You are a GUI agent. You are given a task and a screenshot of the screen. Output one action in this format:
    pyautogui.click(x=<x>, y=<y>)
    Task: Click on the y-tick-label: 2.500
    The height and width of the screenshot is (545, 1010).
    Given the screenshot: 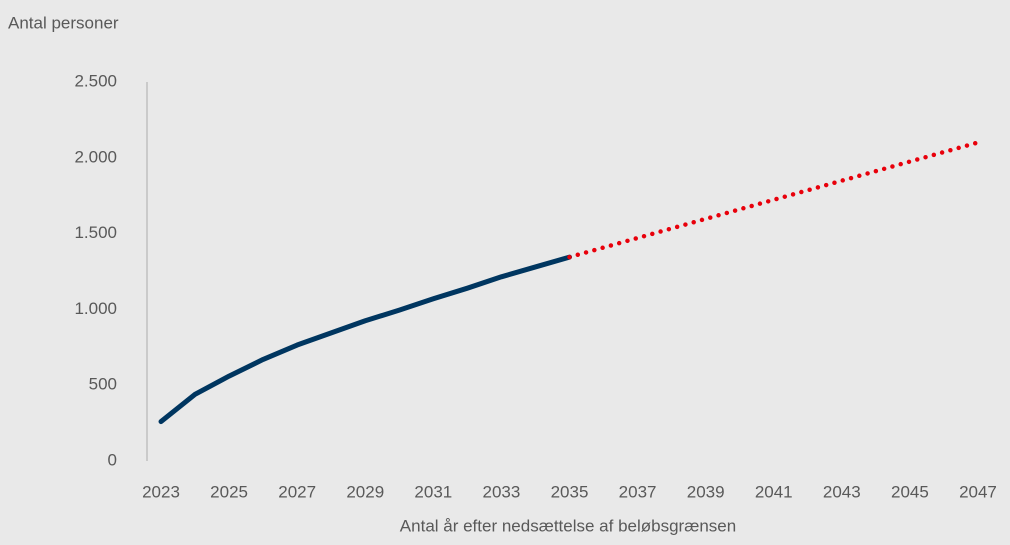 What is the action you would take?
    pyautogui.click(x=95, y=80)
    